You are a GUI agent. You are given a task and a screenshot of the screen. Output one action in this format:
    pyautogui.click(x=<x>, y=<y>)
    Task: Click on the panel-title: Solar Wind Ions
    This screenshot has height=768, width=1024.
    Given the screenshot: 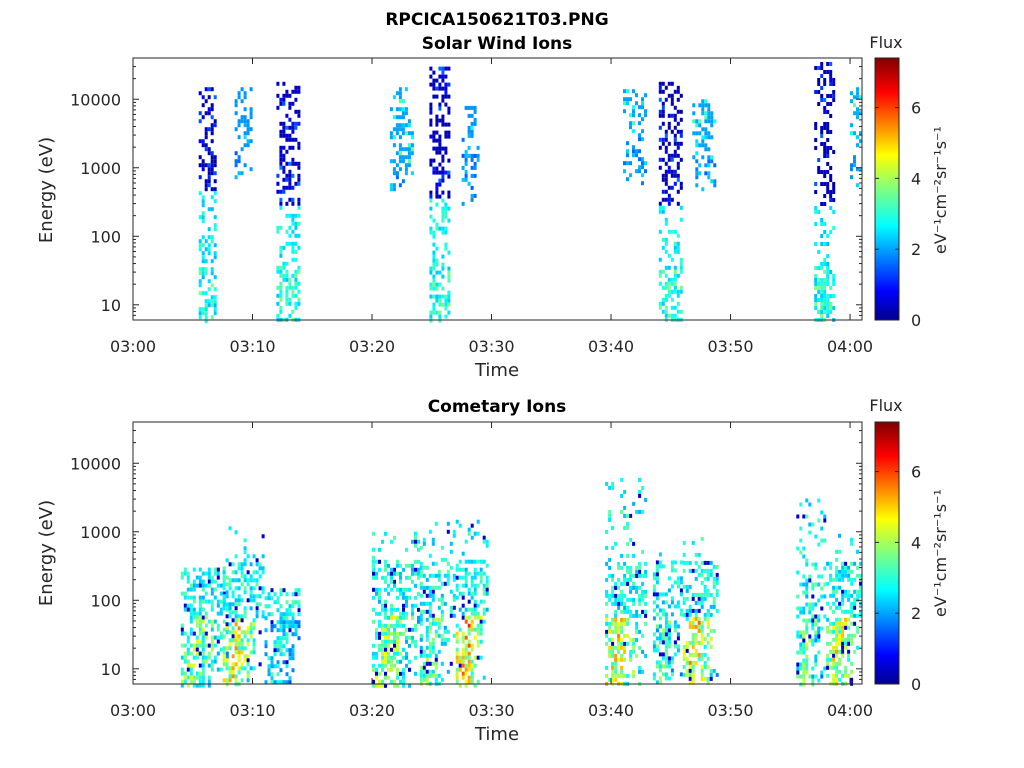 What is the action you would take?
    pyautogui.click(x=497, y=44)
    